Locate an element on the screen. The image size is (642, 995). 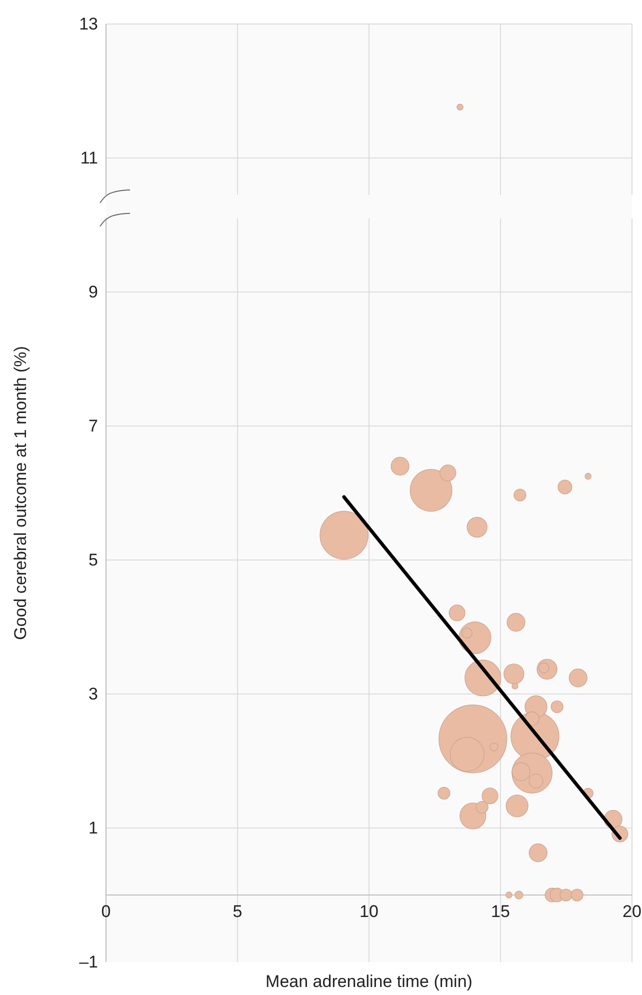
x-tick-label: 0 is located at coordinates (106, 911).